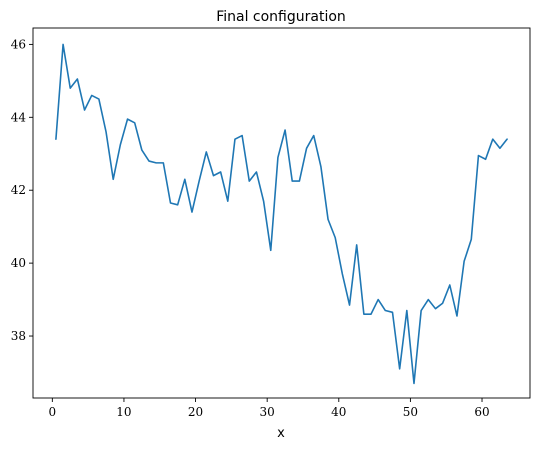  What do you see at coordinates (281, 17) in the screenshot?
I see `chart-title: Final configuration` at bounding box center [281, 17].